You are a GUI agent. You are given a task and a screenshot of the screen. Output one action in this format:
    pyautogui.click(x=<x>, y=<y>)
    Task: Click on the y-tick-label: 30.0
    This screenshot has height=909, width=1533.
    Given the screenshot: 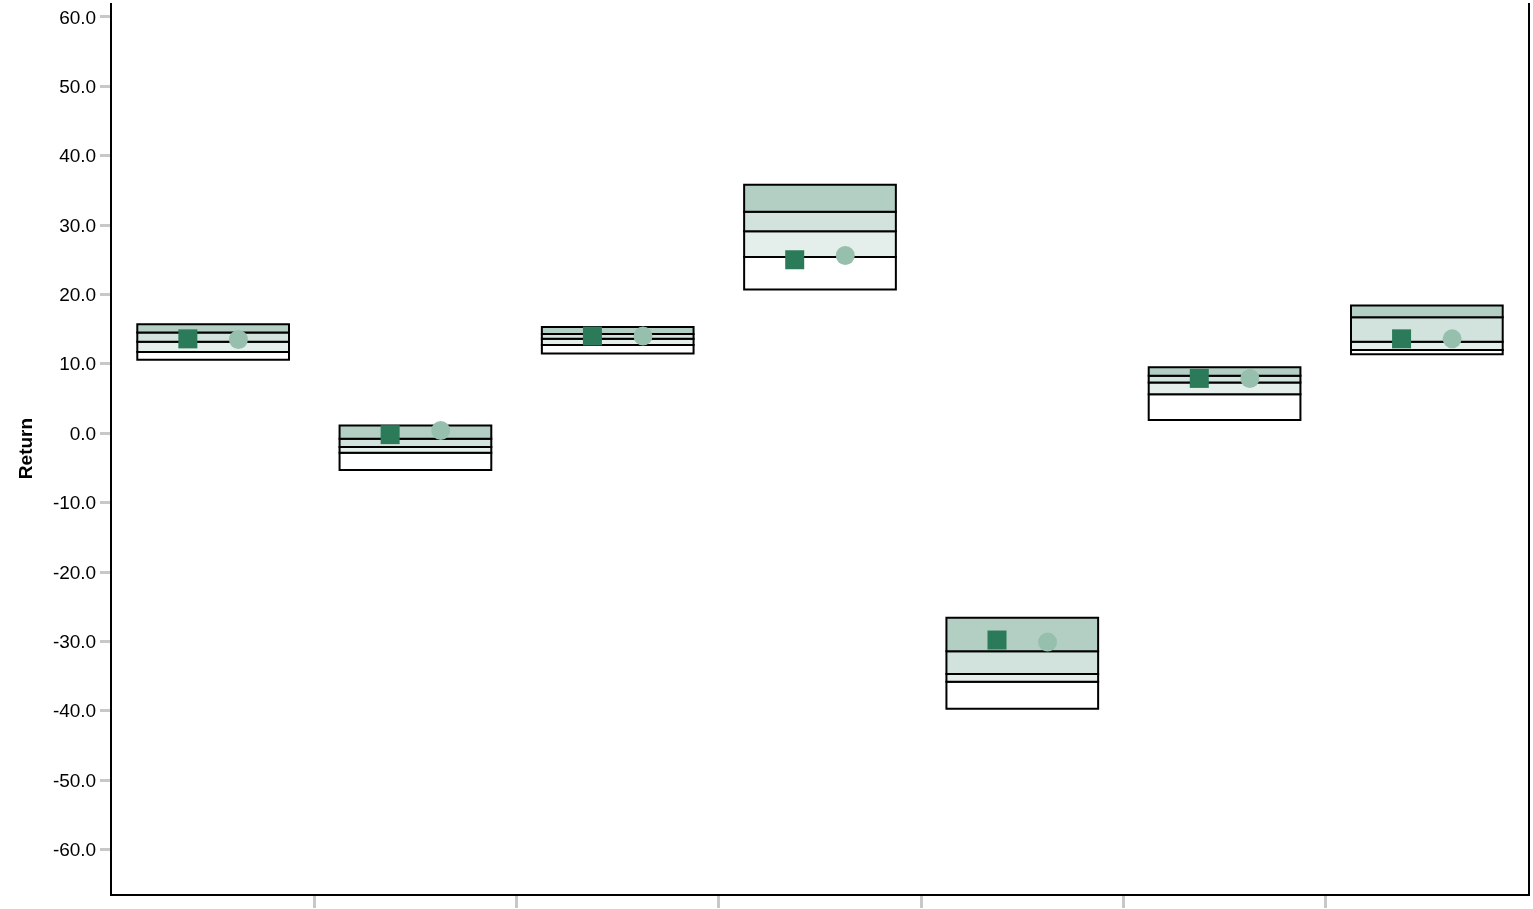 What is the action you would take?
    pyautogui.click(x=78, y=225)
    